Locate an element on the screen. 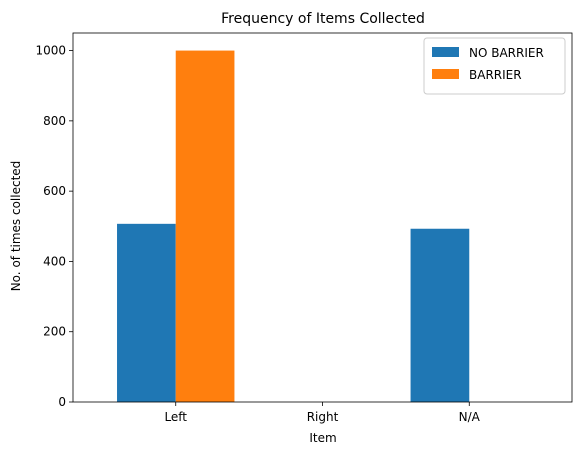  y-tick-label: 800 is located at coordinates (54, 121).